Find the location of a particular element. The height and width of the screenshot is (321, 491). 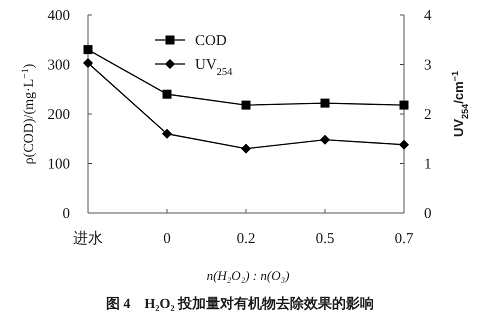

x-axis-title: n(H₂O₂) : n(O₃) is located at coordinates (248, 275).